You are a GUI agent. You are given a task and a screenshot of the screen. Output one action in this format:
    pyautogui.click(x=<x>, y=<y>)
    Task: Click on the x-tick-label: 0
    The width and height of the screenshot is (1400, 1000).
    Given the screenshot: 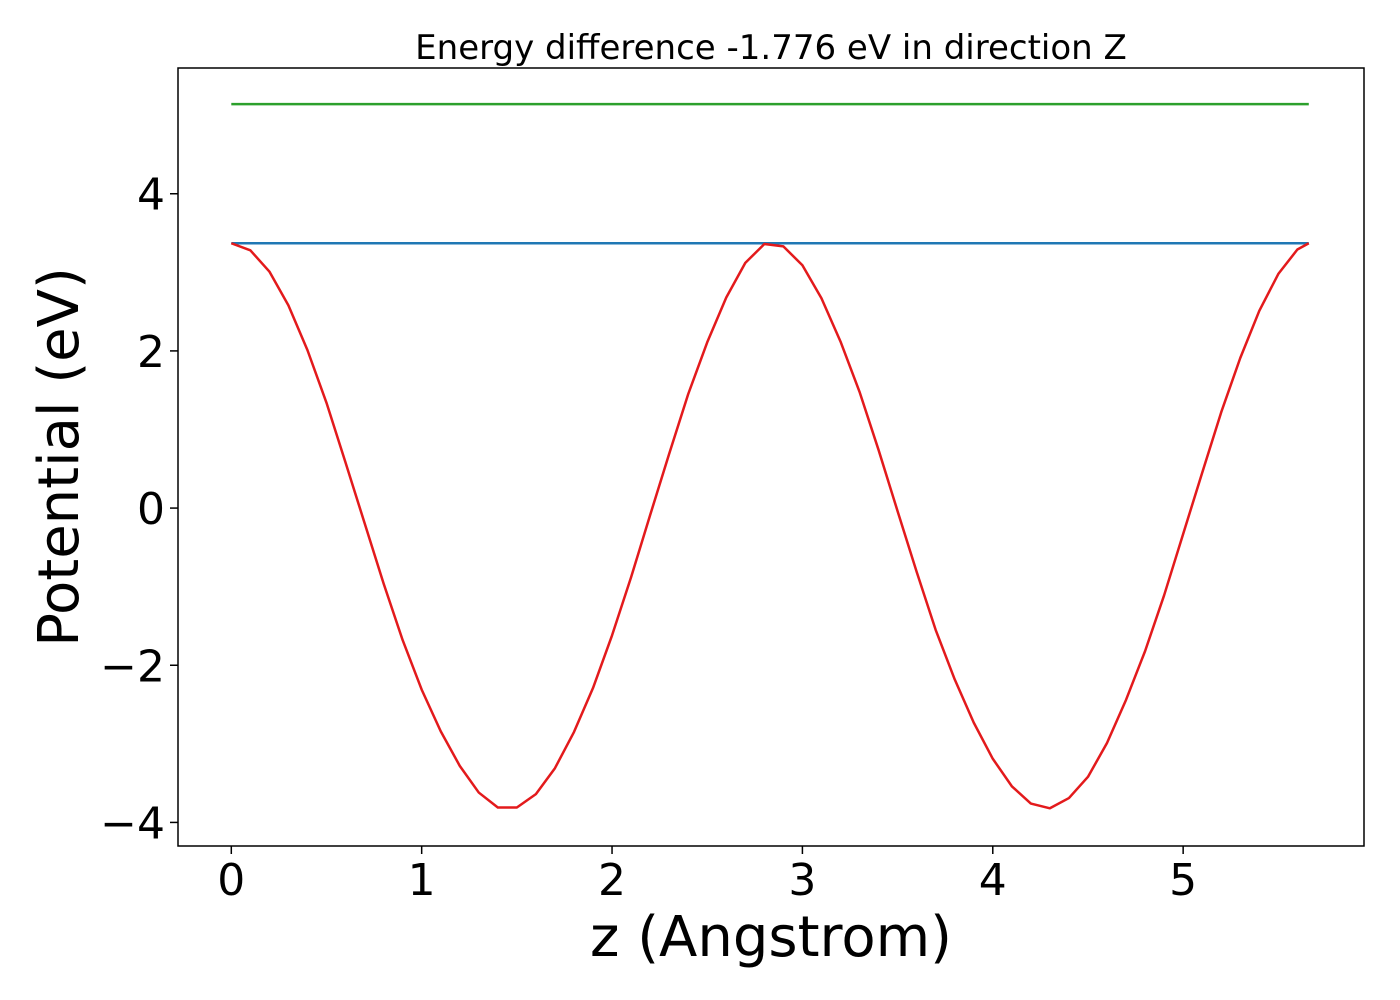 What is the action you would take?
    pyautogui.click(x=231, y=880)
    